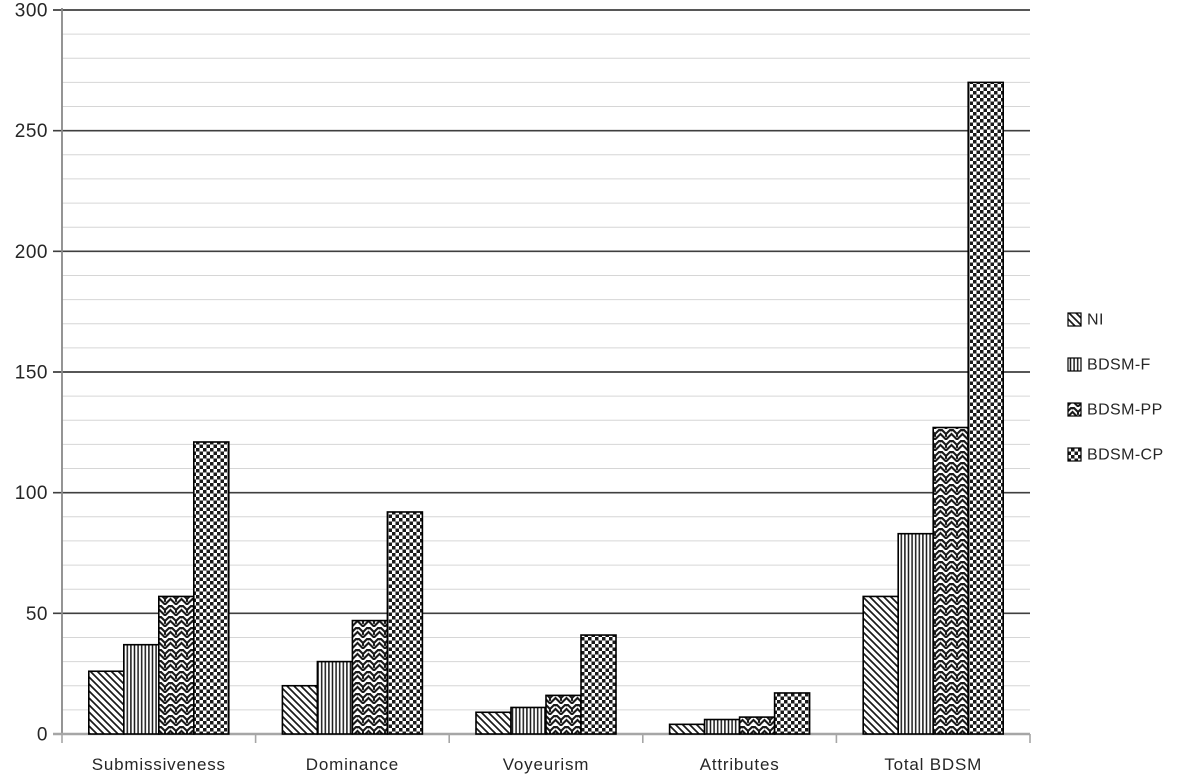 The width and height of the screenshot is (1181, 781). What do you see at coordinates (159, 764) in the screenshot?
I see `category-label: Submissiveness` at bounding box center [159, 764].